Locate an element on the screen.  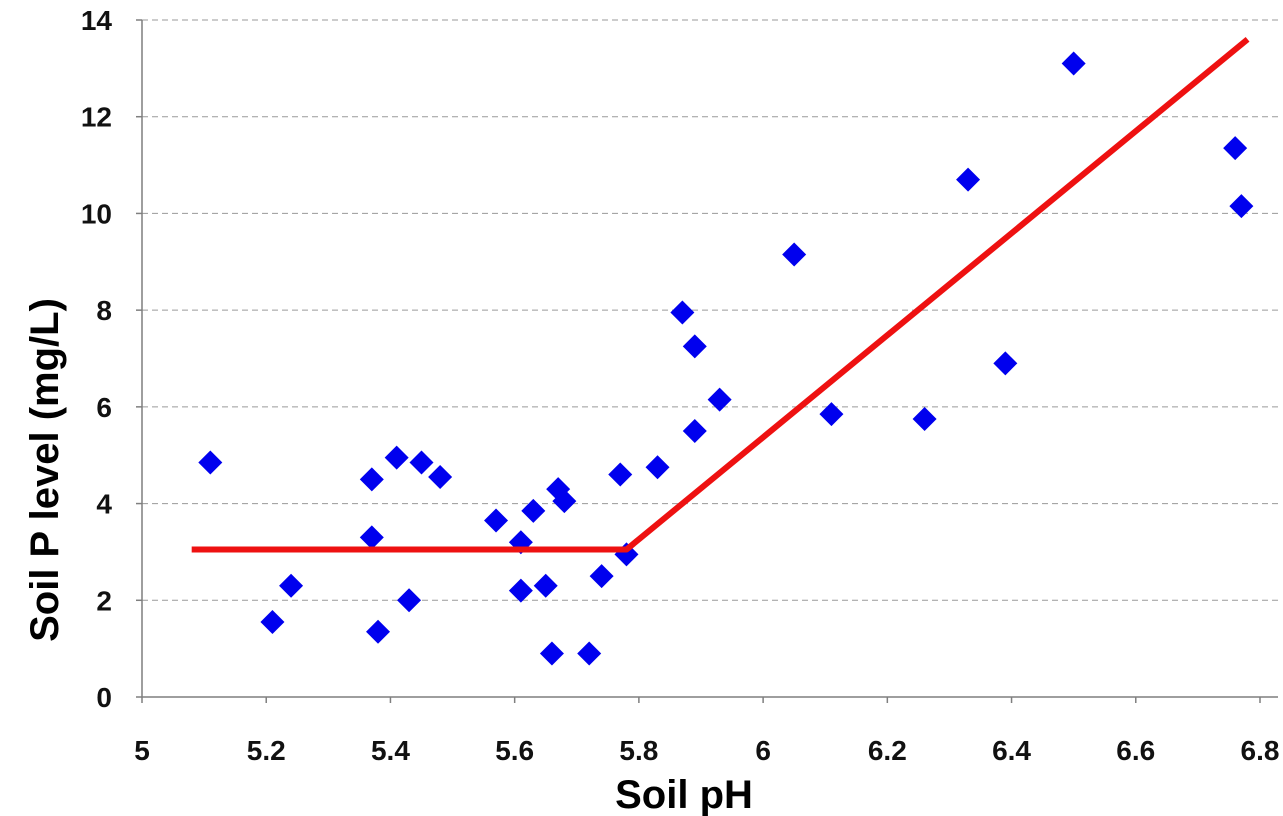
x-tick-label: 6.2 is located at coordinates (887, 750).